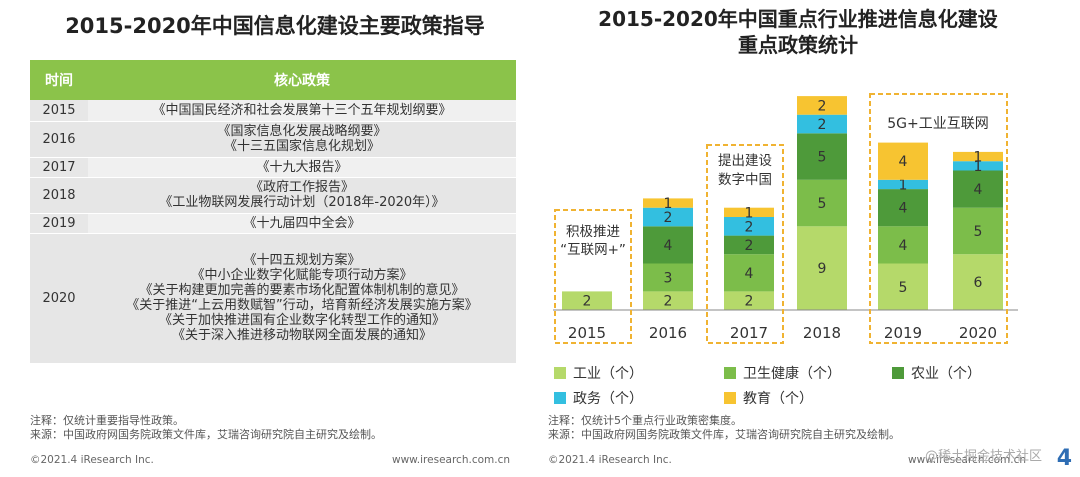  Describe the element at coordinates (59, 223) in the screenshot. I see `row-year: 2019` at that location.